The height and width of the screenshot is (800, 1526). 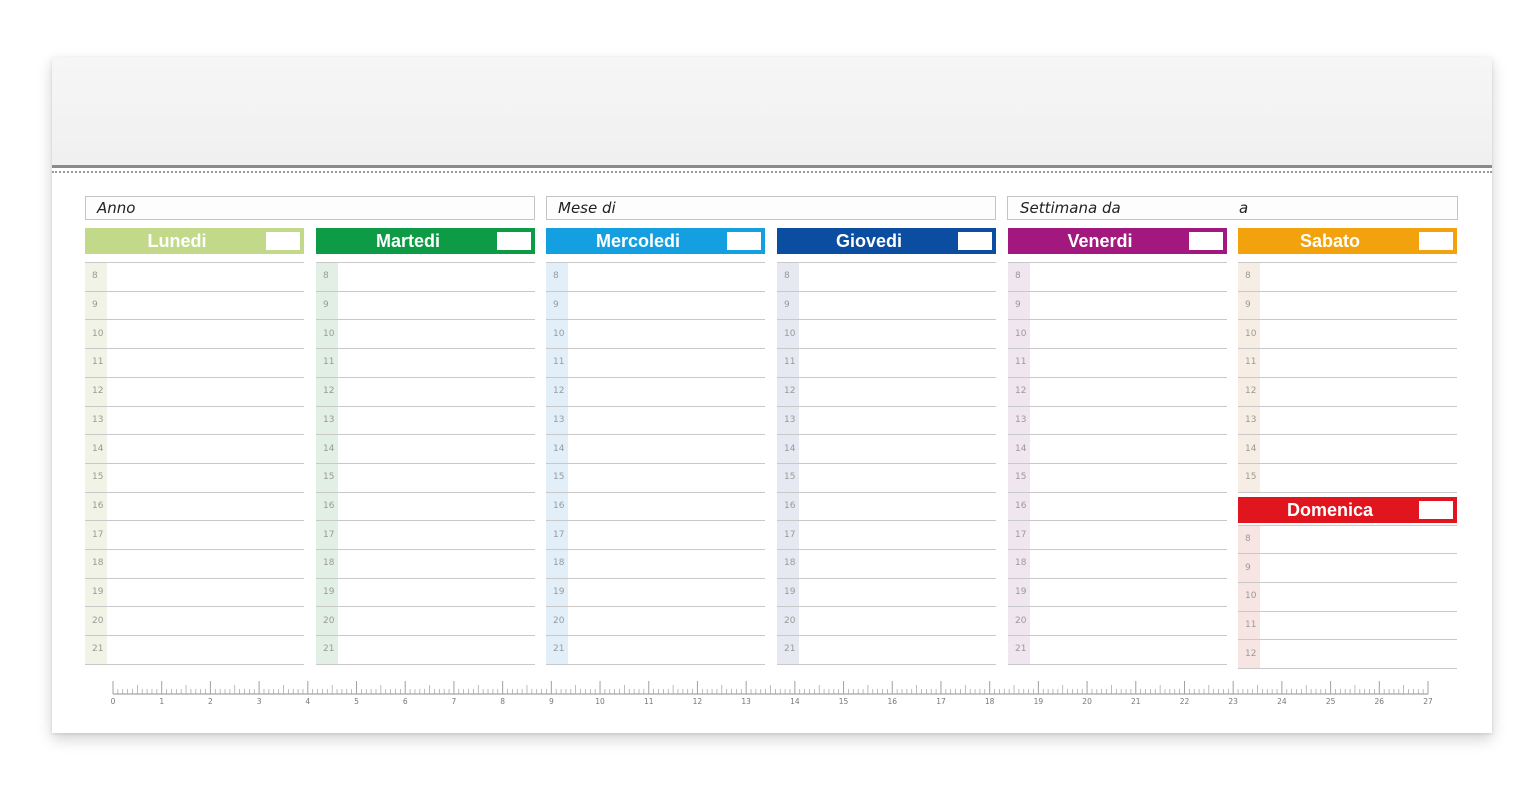 I want to click on hour-number: 10, so click(x=1251, y=596).